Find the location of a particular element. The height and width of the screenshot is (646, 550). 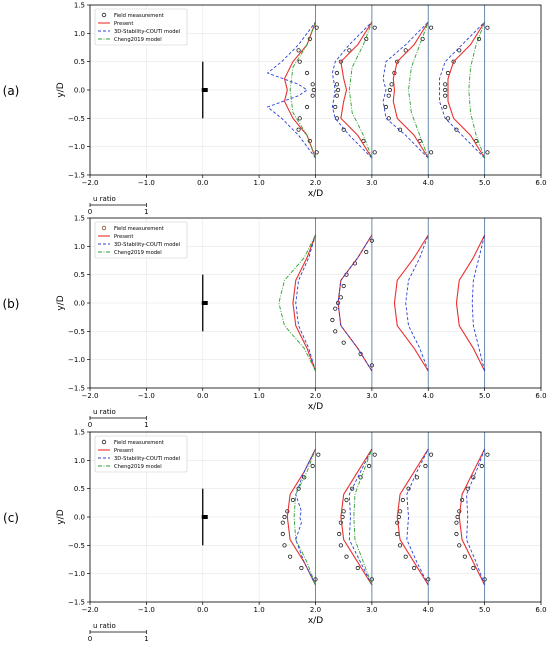

legend-label: Present is located at coordinates (123, 237).